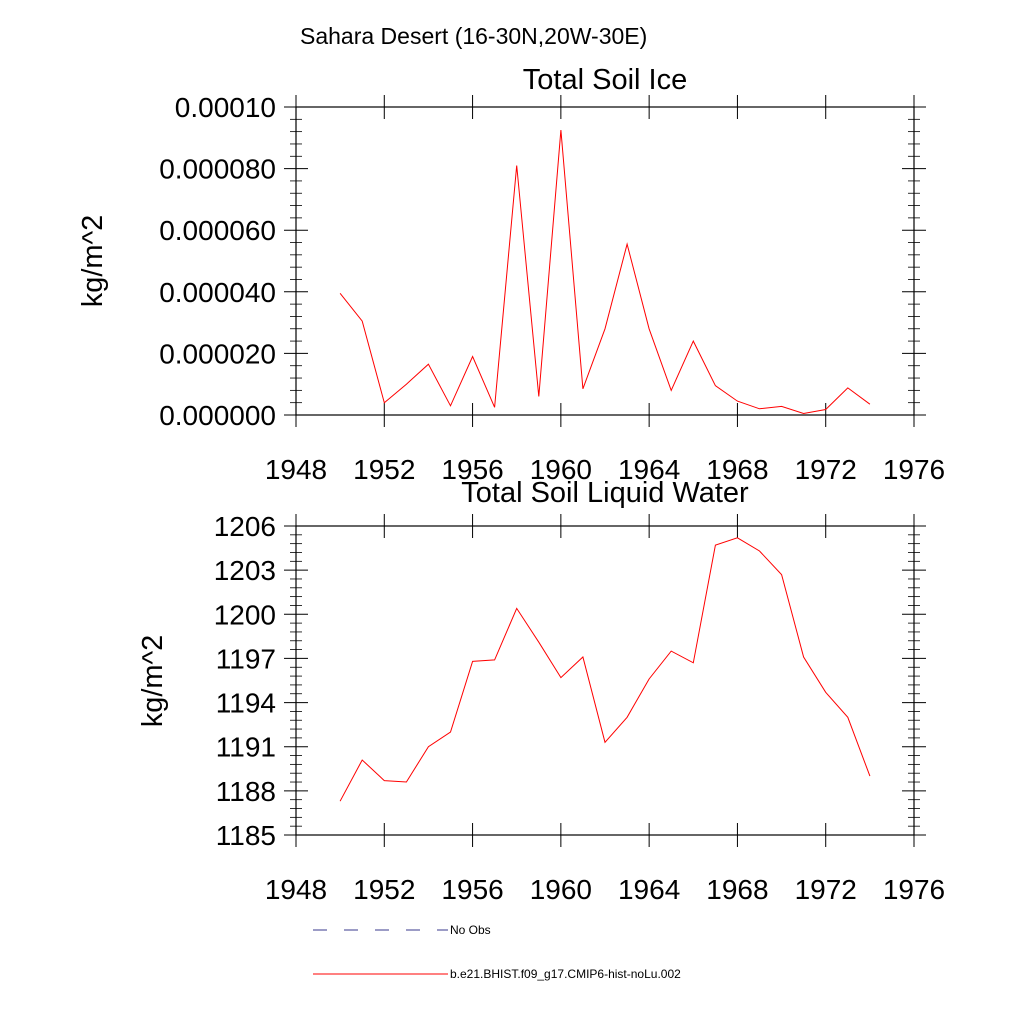 This screenshot has width=1024, height=1024. Describe the element at coordinates (246, 658) in the screenshot. I see `y-tick-label: 1197` at that location.